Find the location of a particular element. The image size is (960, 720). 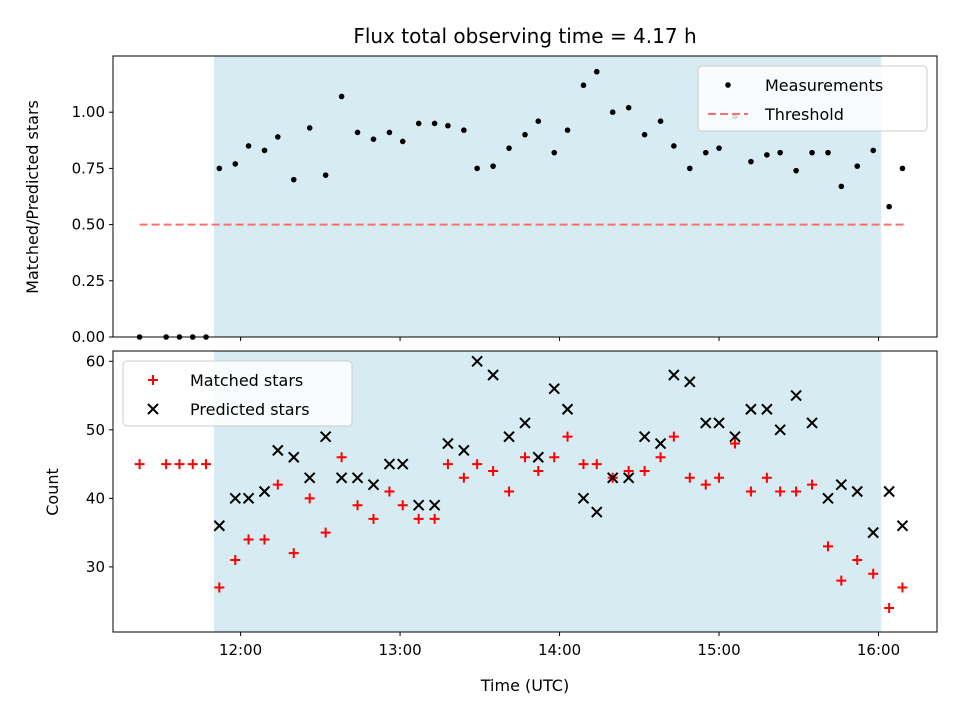

legend-label: Measurements is located at coordinates (824, 85).